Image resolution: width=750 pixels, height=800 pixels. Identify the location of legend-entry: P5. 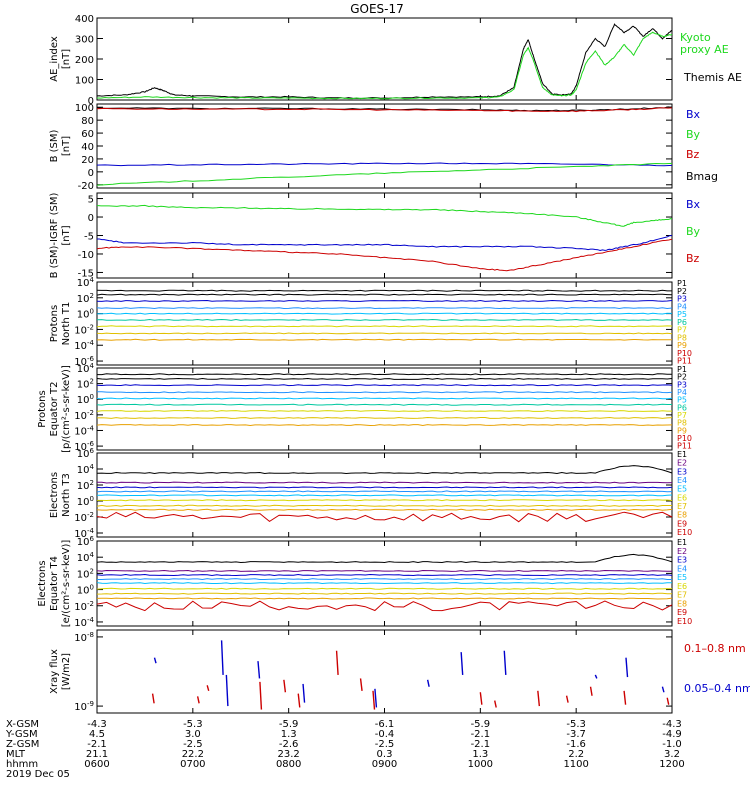
(682, 400).